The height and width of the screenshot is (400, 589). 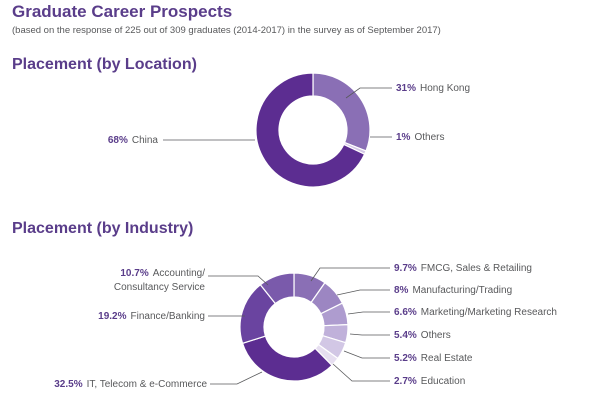 What do you see at coordinates (368, 93) in the screenshot?
I see `location-leader-line-hong-kong` at bounding box center [368, 93].